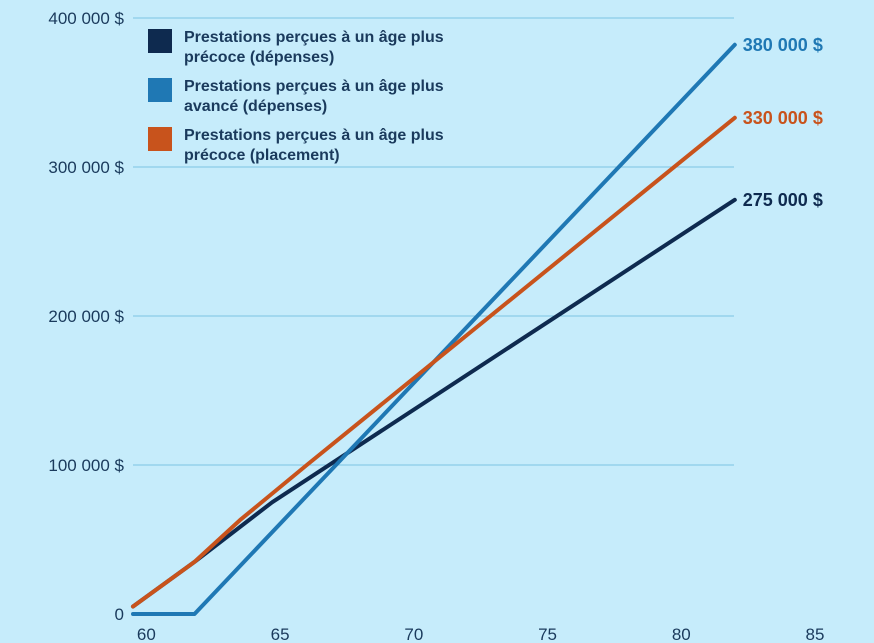 Image resolution: width=874 pixels, height=643 pixels. Describe the element at coordinates (783, 118) in the screenshot. I see `series-end-label: 330 000 $` at that location.